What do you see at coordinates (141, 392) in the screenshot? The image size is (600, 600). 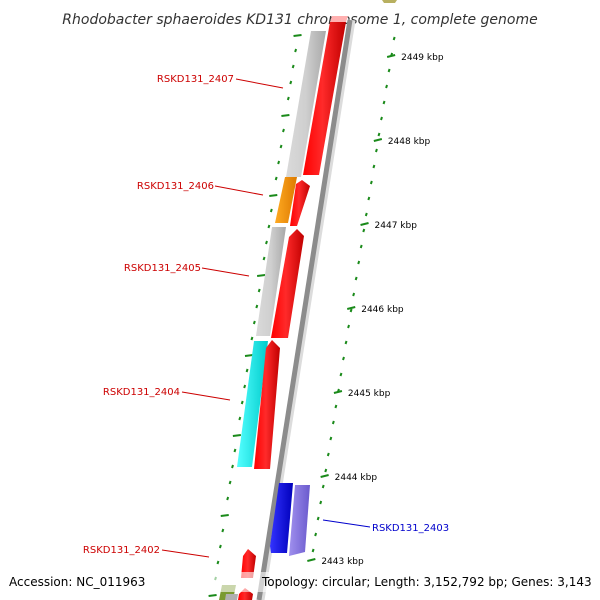 I see `gene-label-2404: RSKD131_2404` at bounding box center [141, 392].